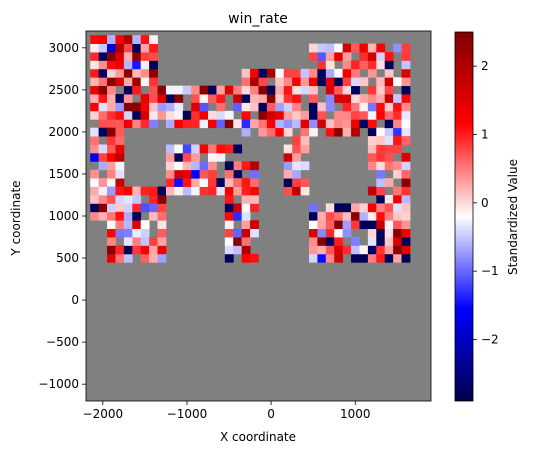 Image resolution: width=533 pixels, height=460 pixels. What do you see at coordinates (464, 216) in the screenshot?
I see `colorbar-gradient` at bounding box center [464, 216].